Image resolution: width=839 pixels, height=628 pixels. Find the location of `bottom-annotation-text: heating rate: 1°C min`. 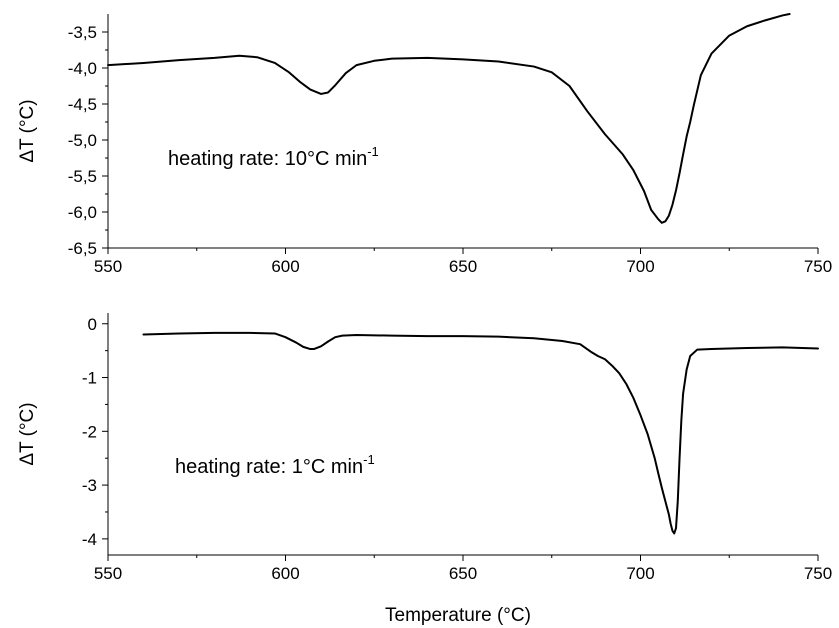

bottom-annotation-text: heating rate: 1°C min is located at coordinates (269, 467).